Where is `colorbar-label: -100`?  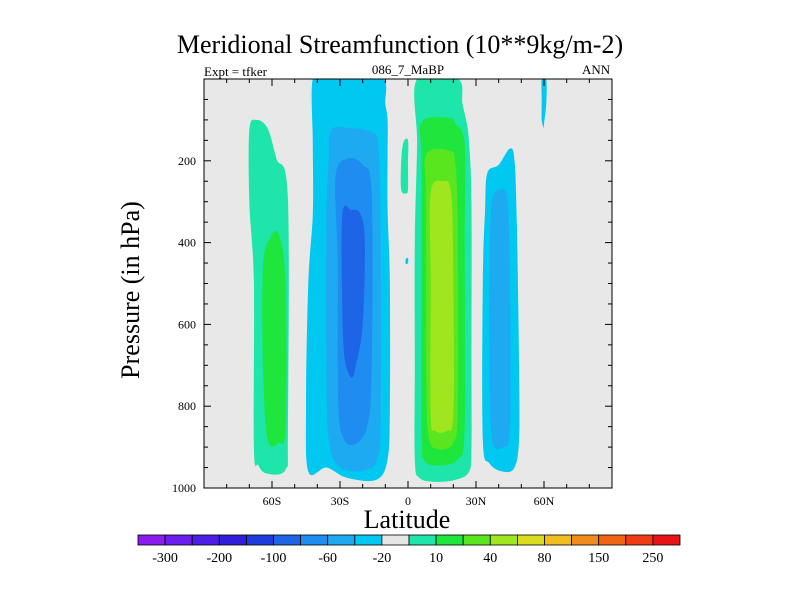
colorbar-label: -100 is located at coordinates (274, 558).